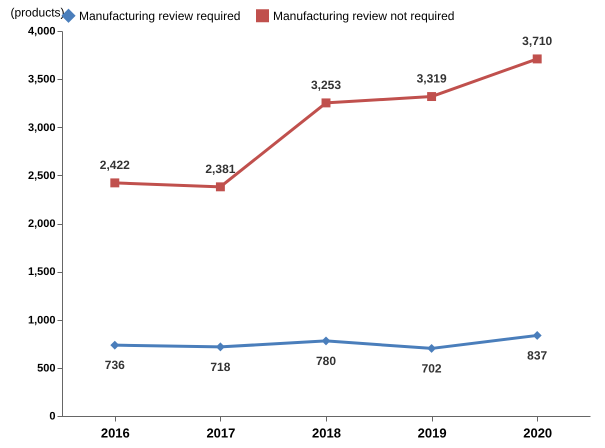 The image size is (605, 448). What do you see at coordinates (363, 15) in the screenshot?
I see `legend-label: Manufacturing review not required` at bounding box center [363, 15].